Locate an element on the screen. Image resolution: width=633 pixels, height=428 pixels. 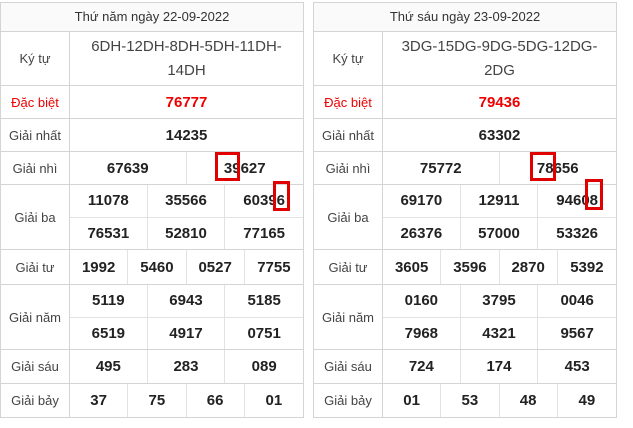
prize-values: 1992 5460 0527 7755 is located at coordinates (186, 267).